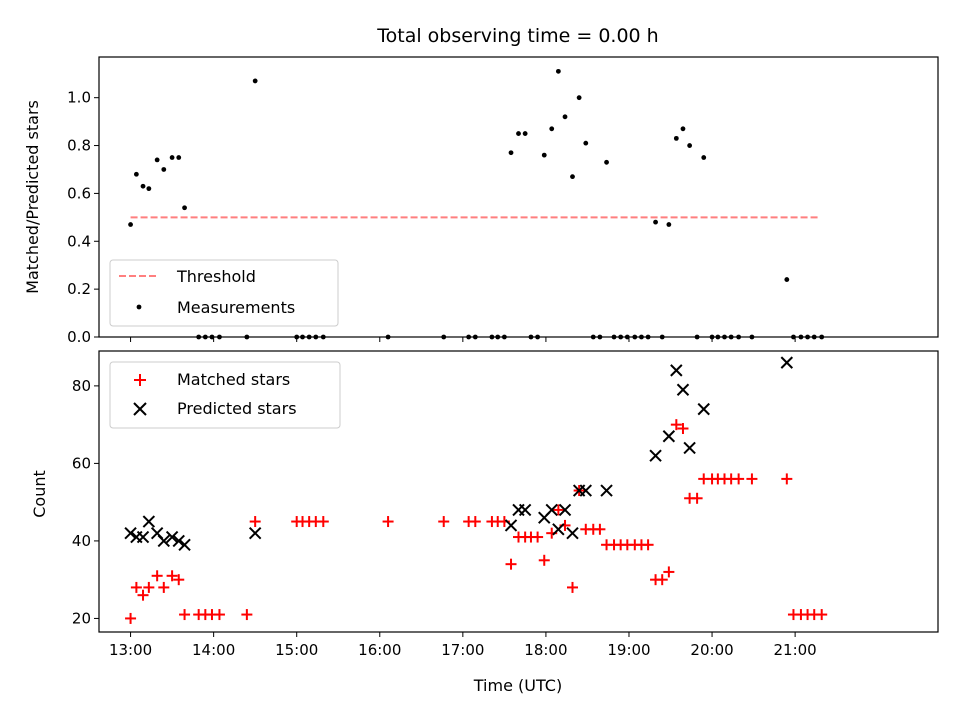 The image size is (960, 720). What do you see at coordinates (140, 380) in the screenshot?
I see `matched-legend-swatch` at bounding box center [140, 380].